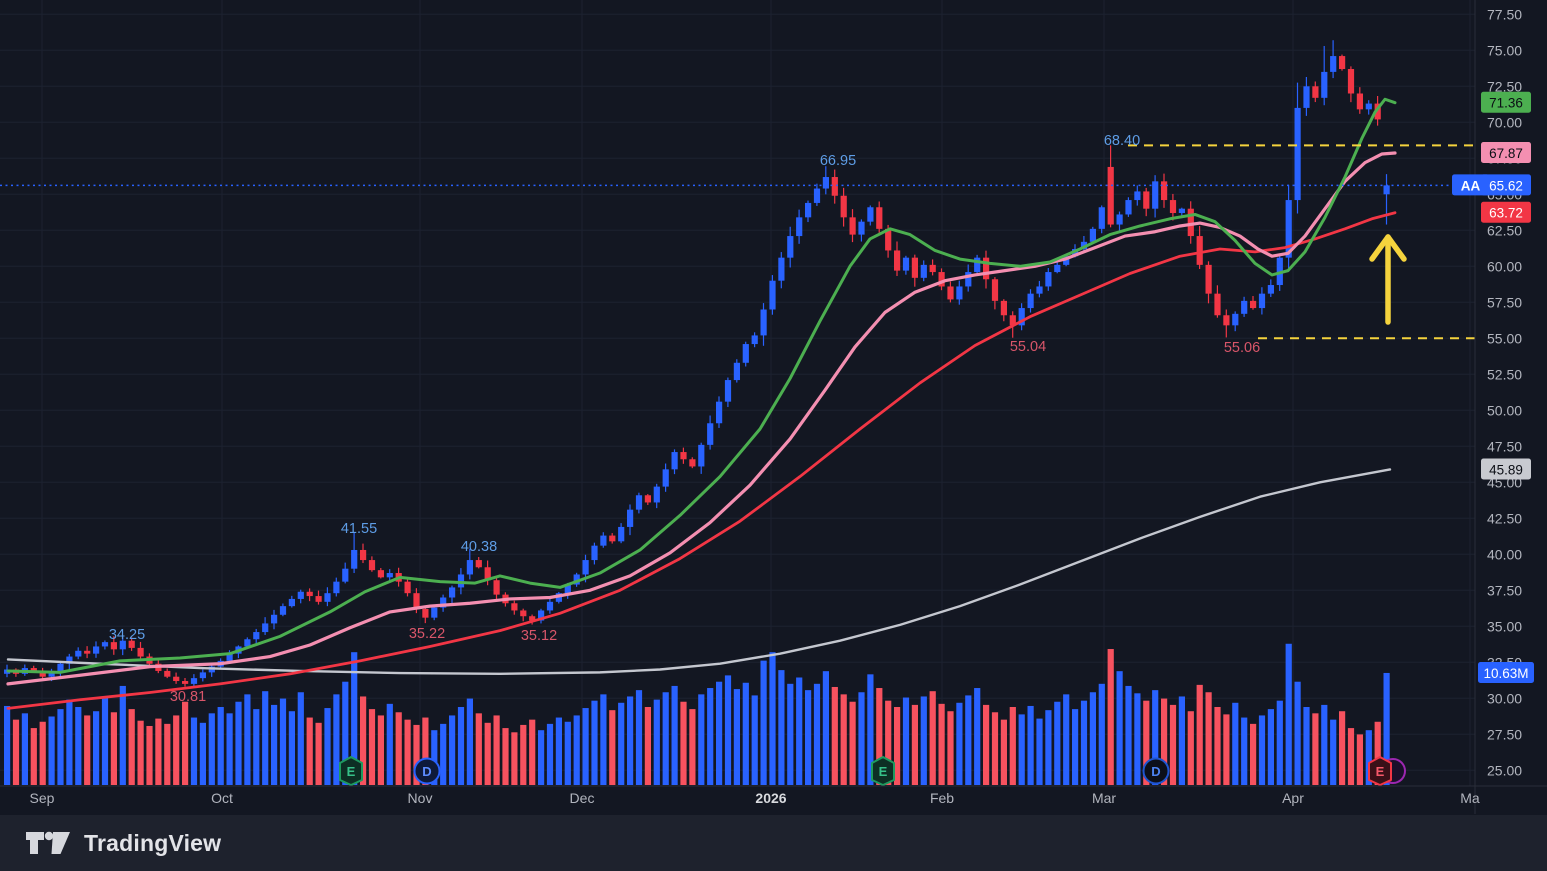  What do you see at coordinates (773, 843) in the screenshot?
I see `footer-bar: TradingView` at bounding box center [773, 843].